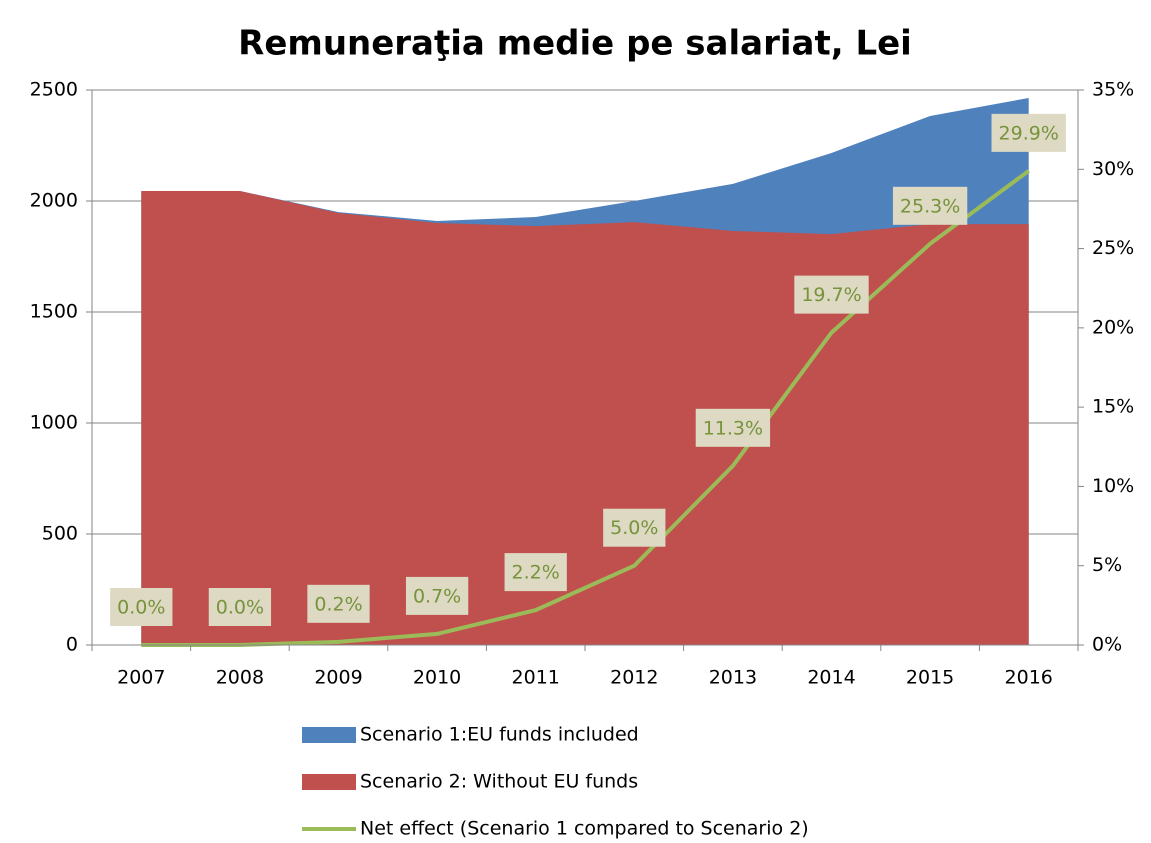 The image size is (1151, 843). Describe the element at coordinates (1113, 248) in the screenshot. I see `y2-tick-label: 25%` at that location.